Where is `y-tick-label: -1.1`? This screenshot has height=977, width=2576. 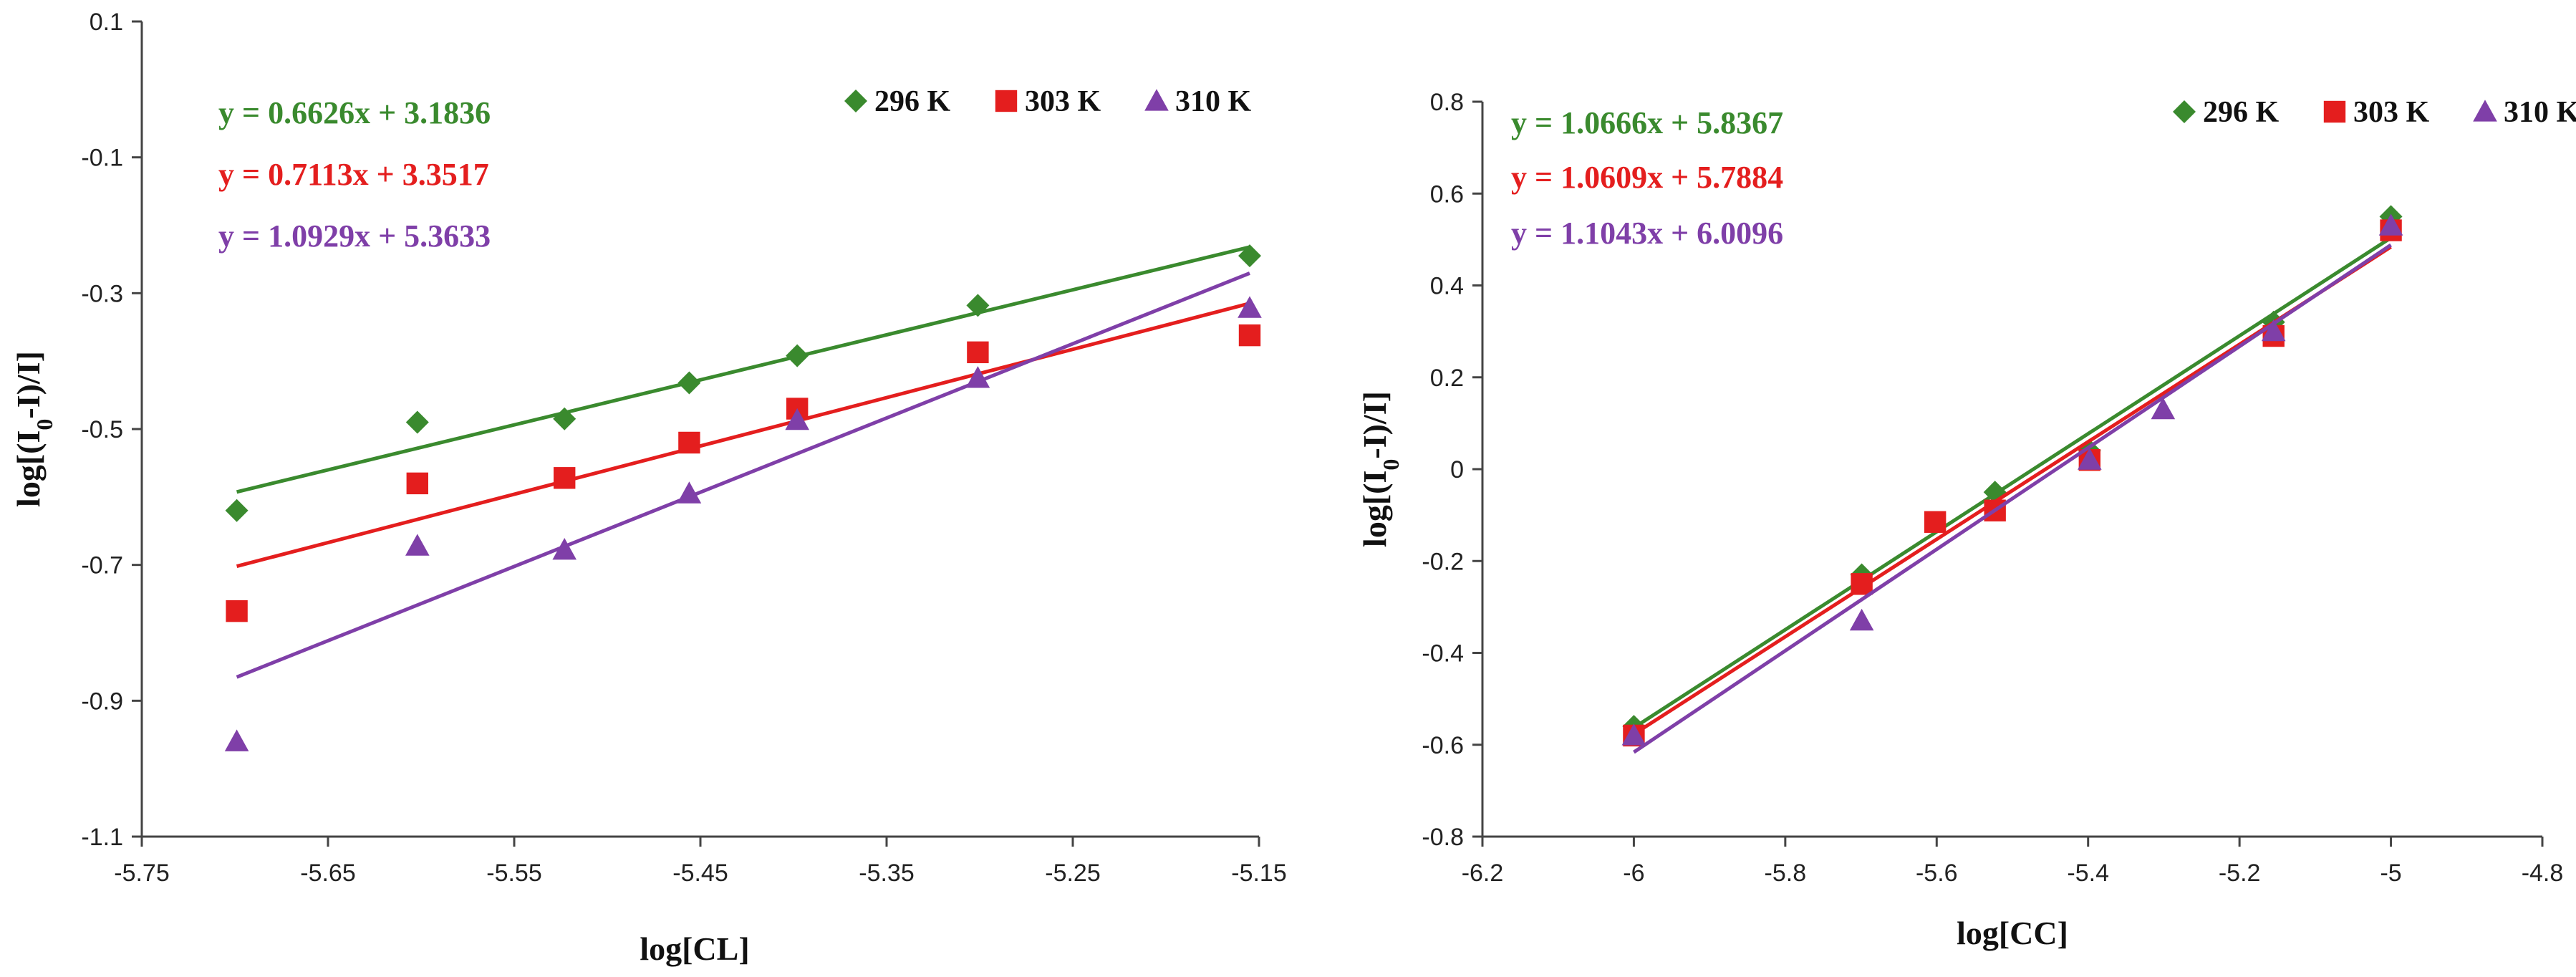
y-tick-label: -1.1 is located at coordinates (102, 837).